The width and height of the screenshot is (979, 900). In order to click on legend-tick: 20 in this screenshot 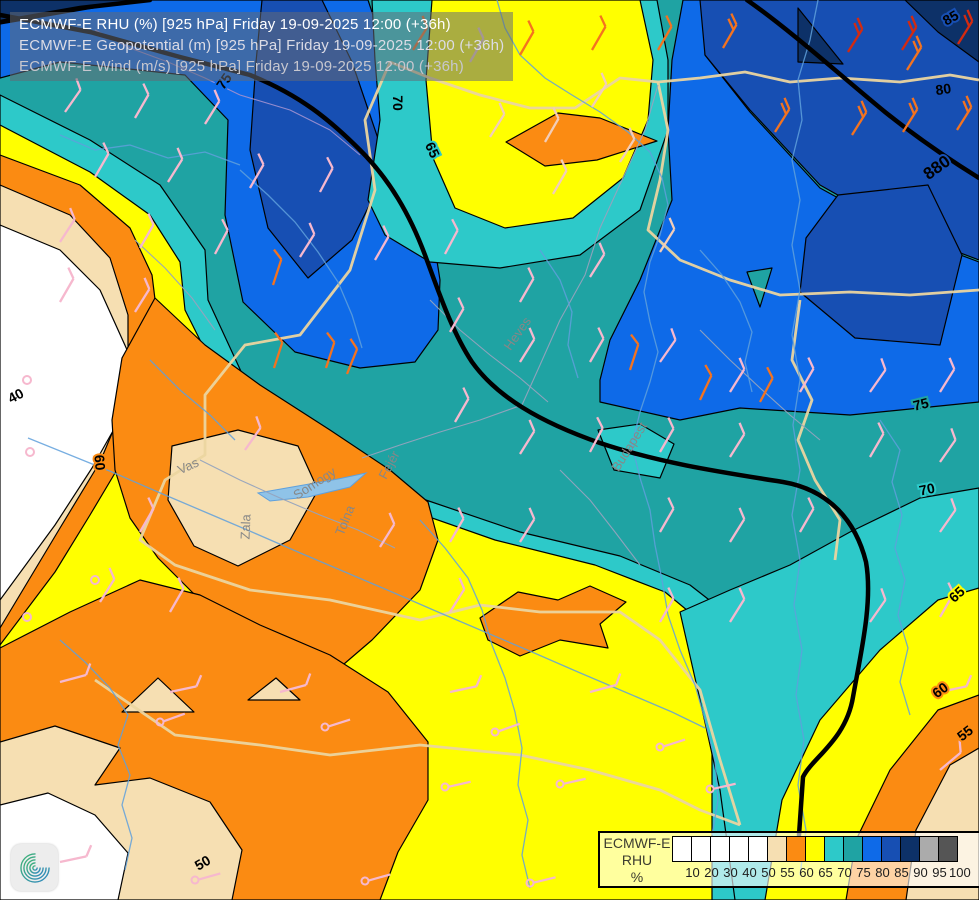, I will do `click(711, 872)`.